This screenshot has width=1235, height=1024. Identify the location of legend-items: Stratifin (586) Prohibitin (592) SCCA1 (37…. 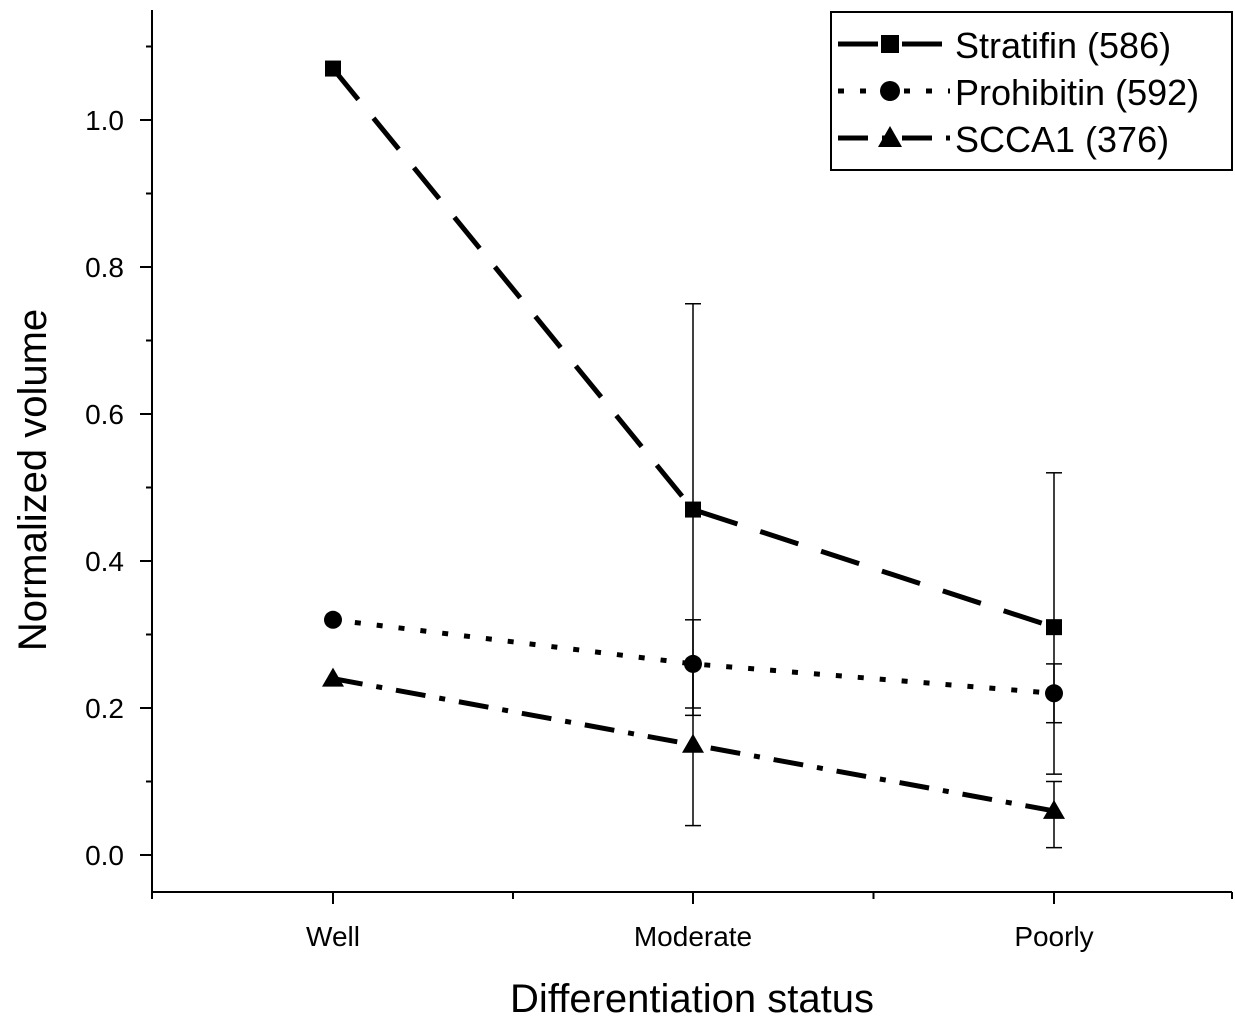
(1018, 92).